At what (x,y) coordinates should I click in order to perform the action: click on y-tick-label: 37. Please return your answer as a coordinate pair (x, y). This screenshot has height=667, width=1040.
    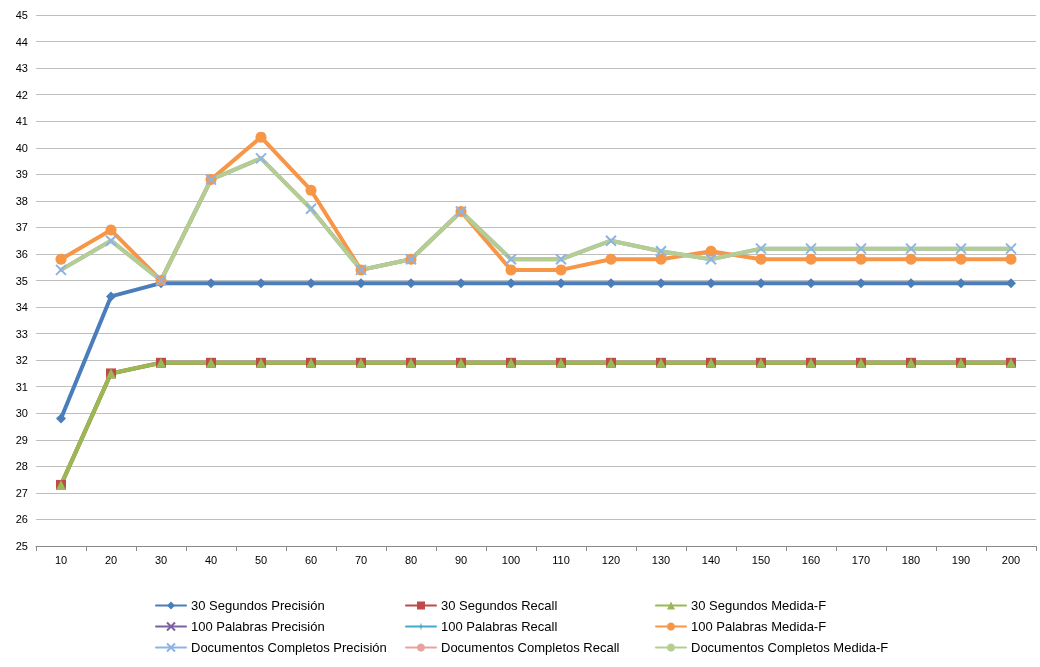
    Looking at the image, I should click on (21, 227).